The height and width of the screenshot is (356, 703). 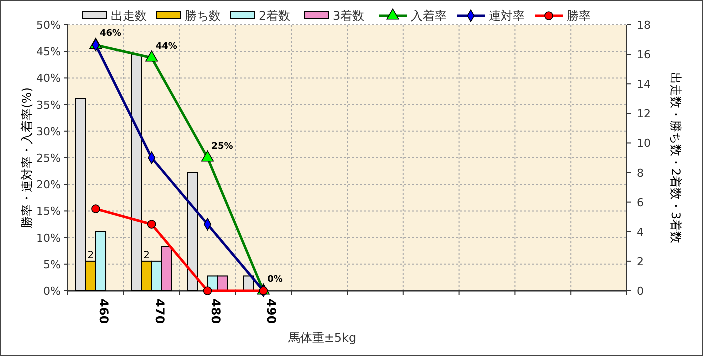 I want to click on y2-tick-label: 0, so click(x=640, y=291).